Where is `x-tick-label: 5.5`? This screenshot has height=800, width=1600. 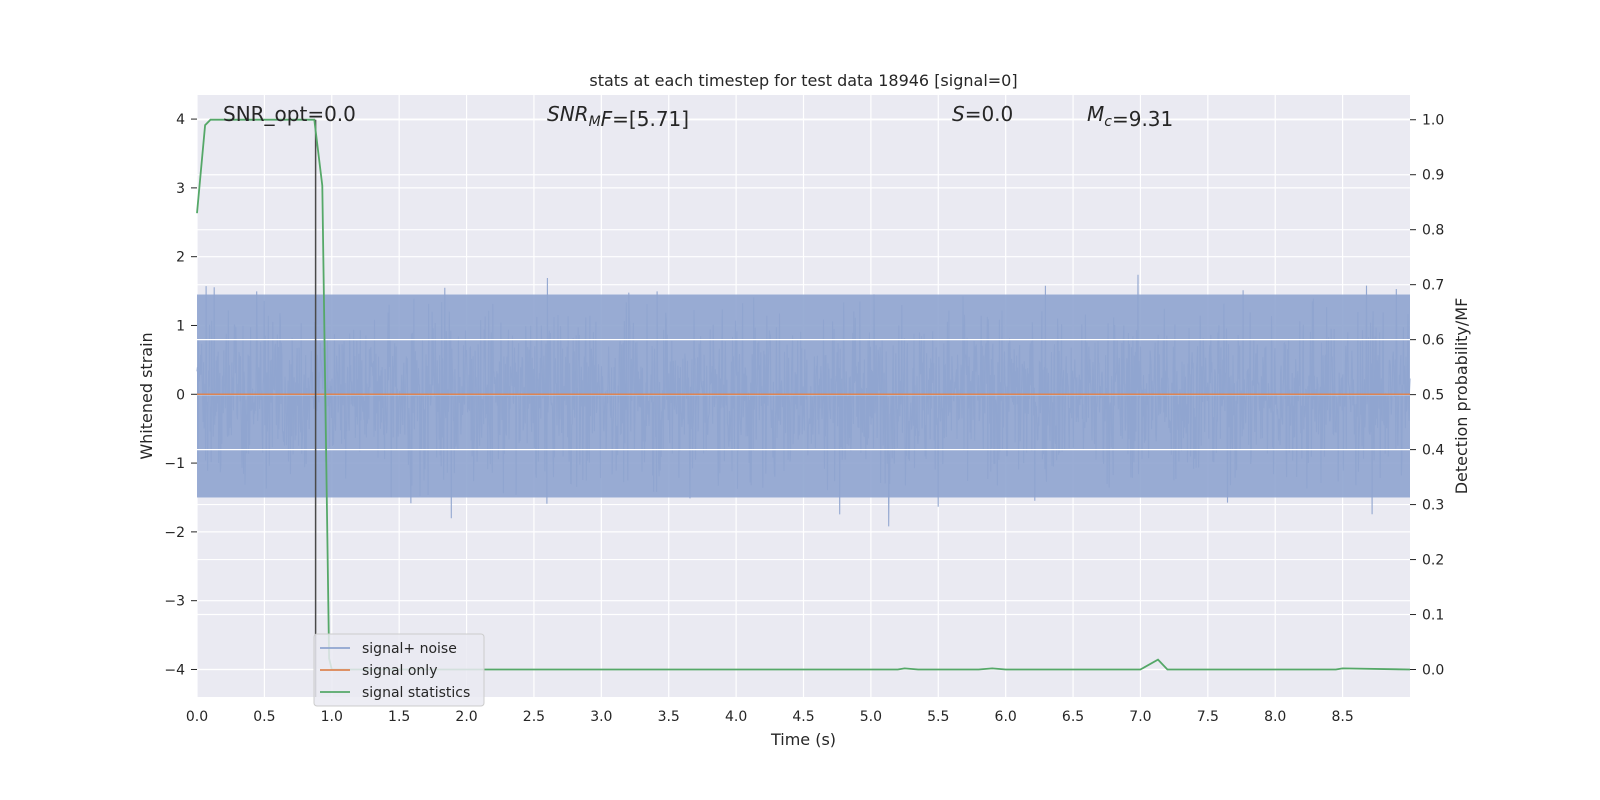 x-tick-label: 5.5 is located at coordinates (938, 717).